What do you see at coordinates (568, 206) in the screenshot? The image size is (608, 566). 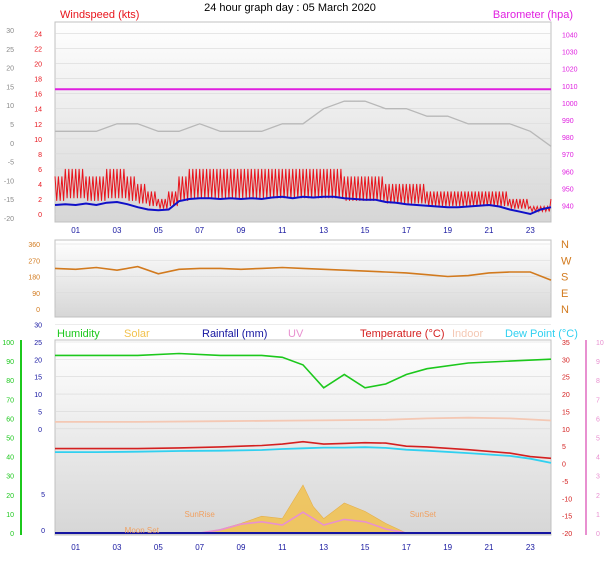 I see `right-tick-label: 940` at bounding box center [568, 206].